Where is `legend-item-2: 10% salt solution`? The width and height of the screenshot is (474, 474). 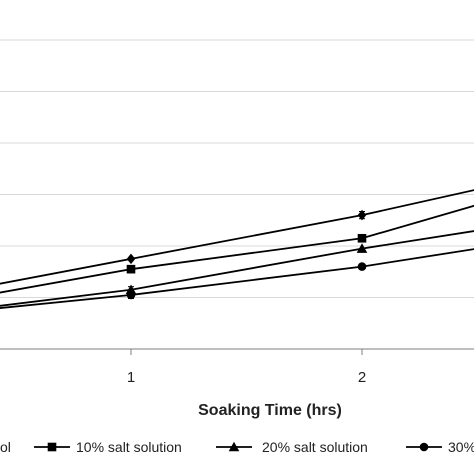
legend-item-2: 10% salt solution is located at coordinates (108, 447).